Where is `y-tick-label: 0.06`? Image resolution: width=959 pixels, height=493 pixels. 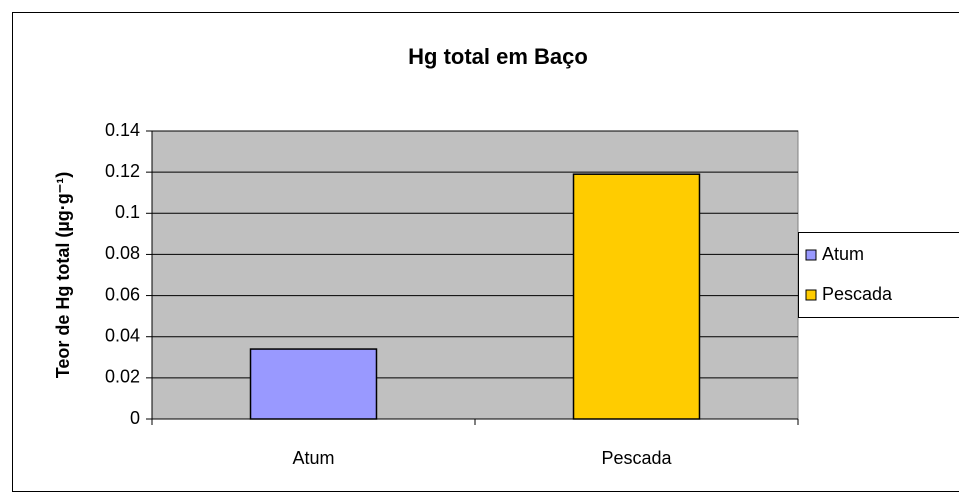
y-tick-label: 0.06 is located at coordinates (122, 294).